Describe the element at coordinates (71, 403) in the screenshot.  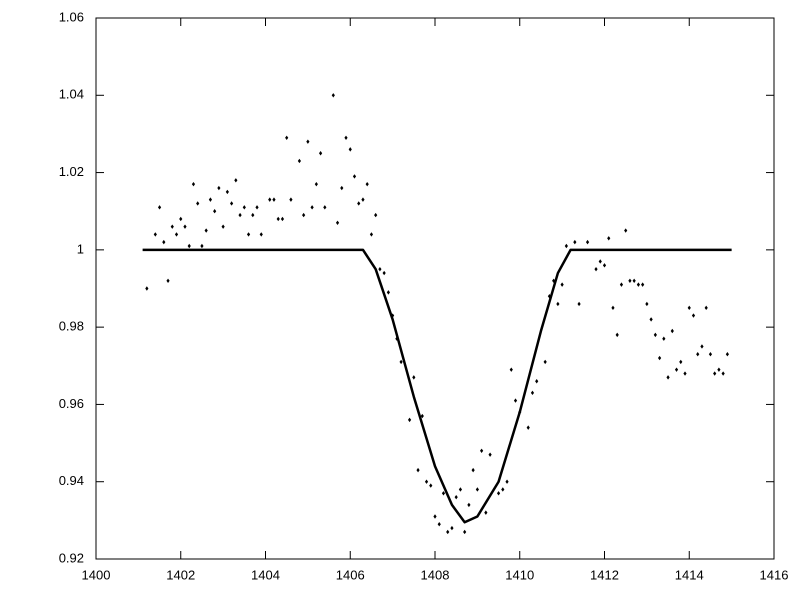
I see `y-tick-label: 0.96` at that location.